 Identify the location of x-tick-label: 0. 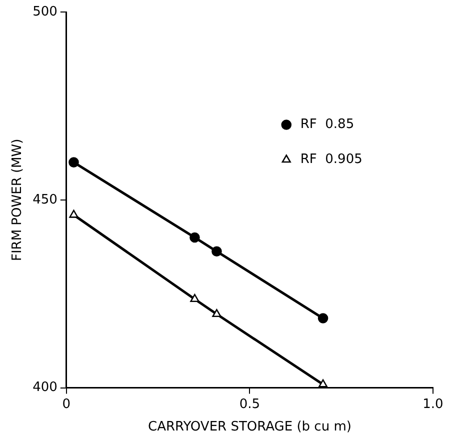
(66, 404).